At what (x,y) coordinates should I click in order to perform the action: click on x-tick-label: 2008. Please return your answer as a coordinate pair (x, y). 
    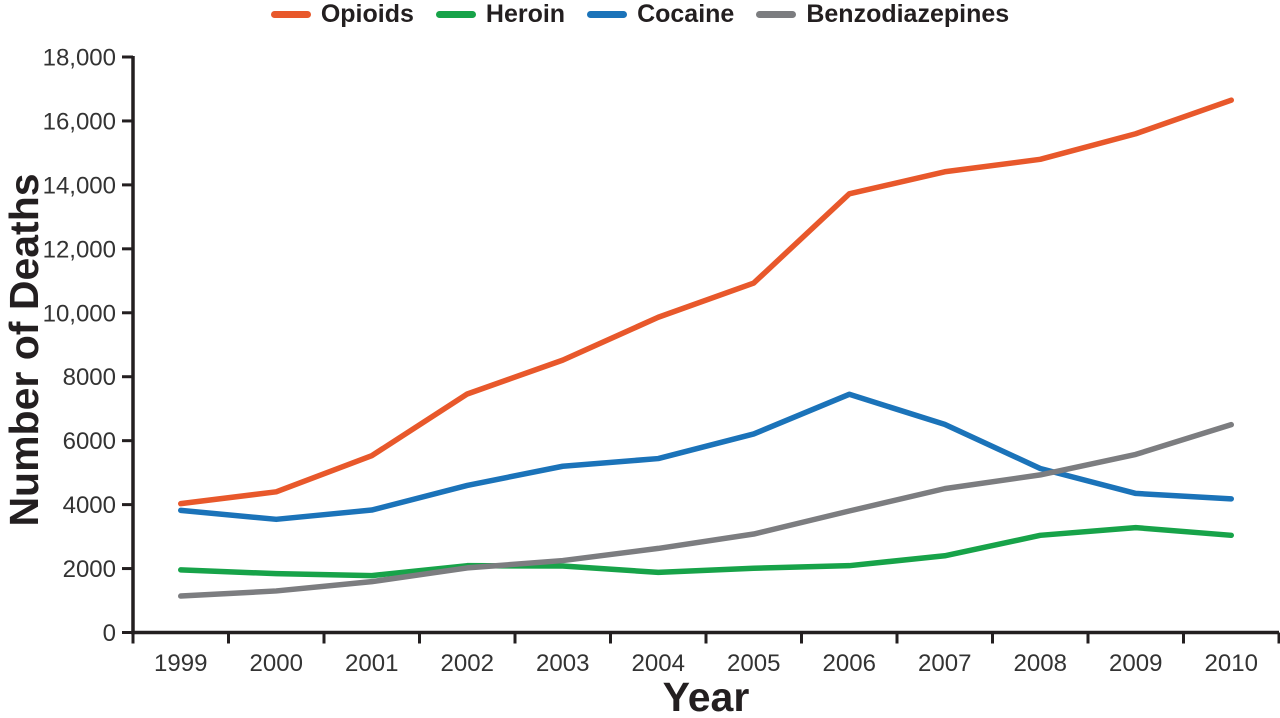
    Looking at the image, I should click on (1040, 663).